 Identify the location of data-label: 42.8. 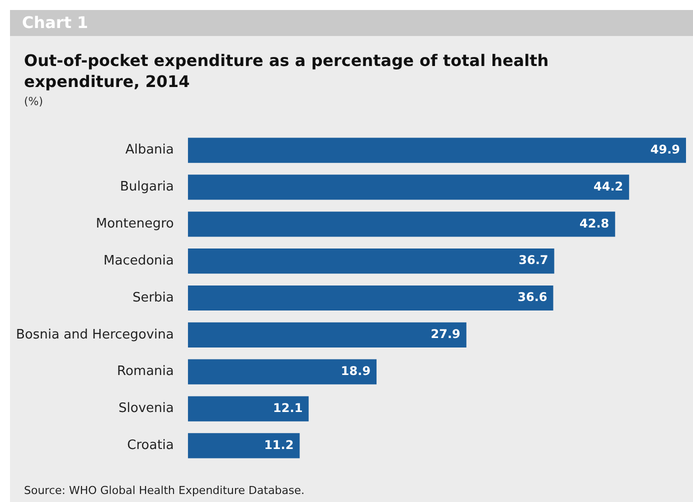
(595, 223).